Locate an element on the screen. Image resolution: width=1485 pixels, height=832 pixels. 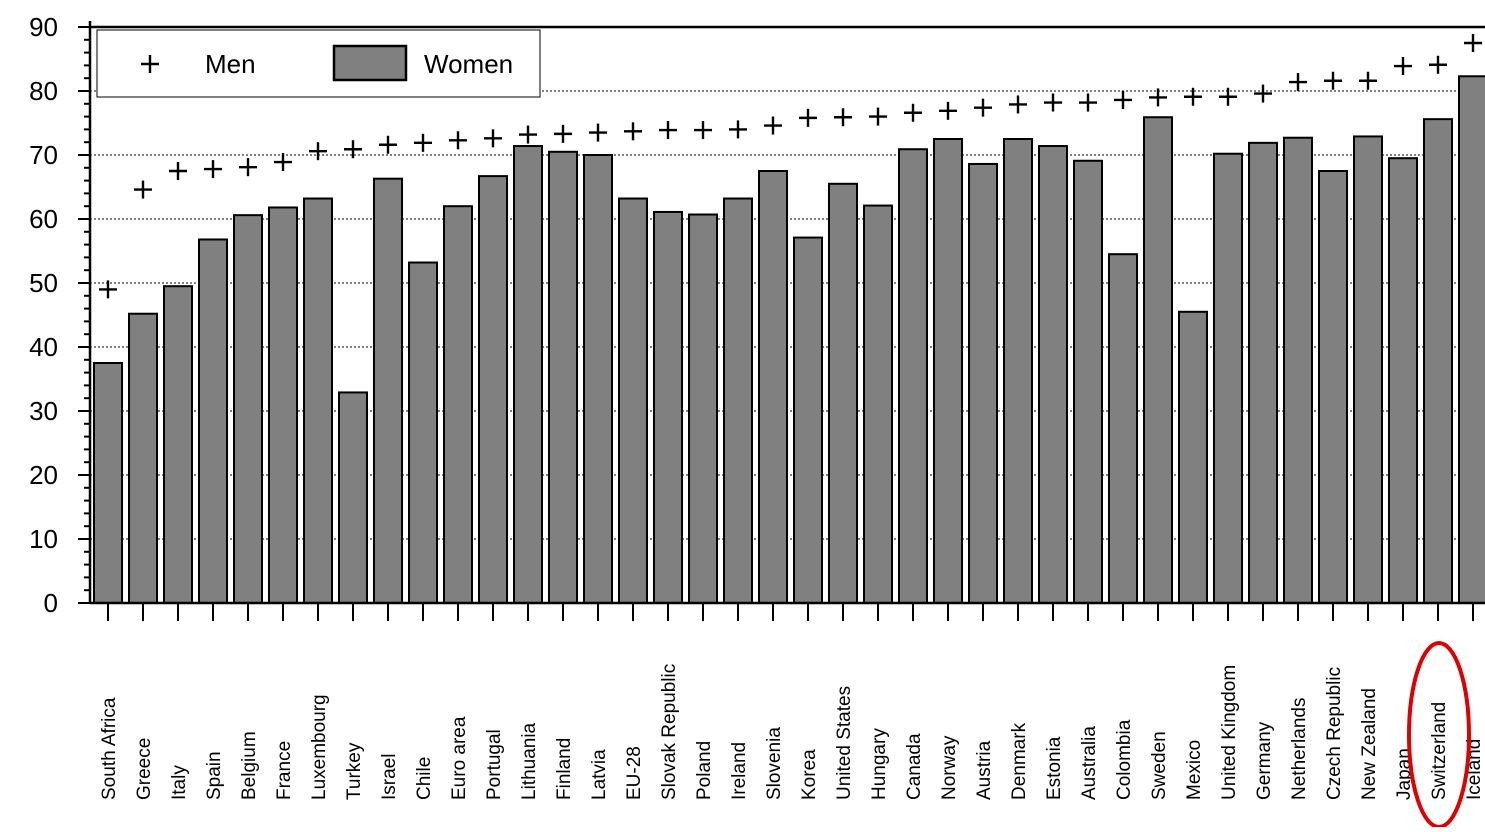
x-tick-label: United Kingdom is located at coordinates (1229, 732).